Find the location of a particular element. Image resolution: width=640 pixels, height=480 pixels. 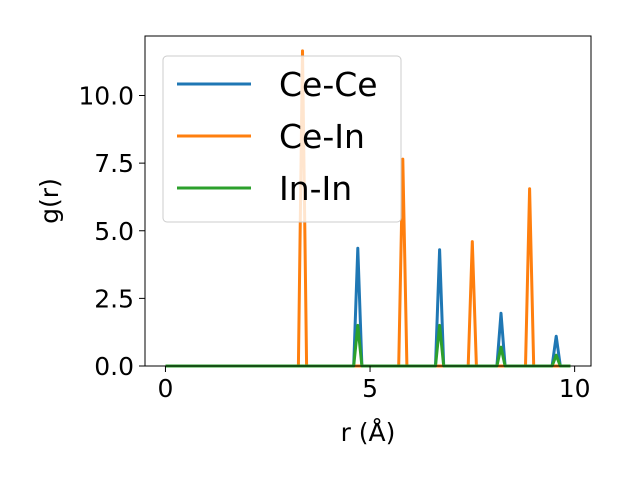

legend: Ce-Ce Ce-In In-In is located at coordinates (282, 139).